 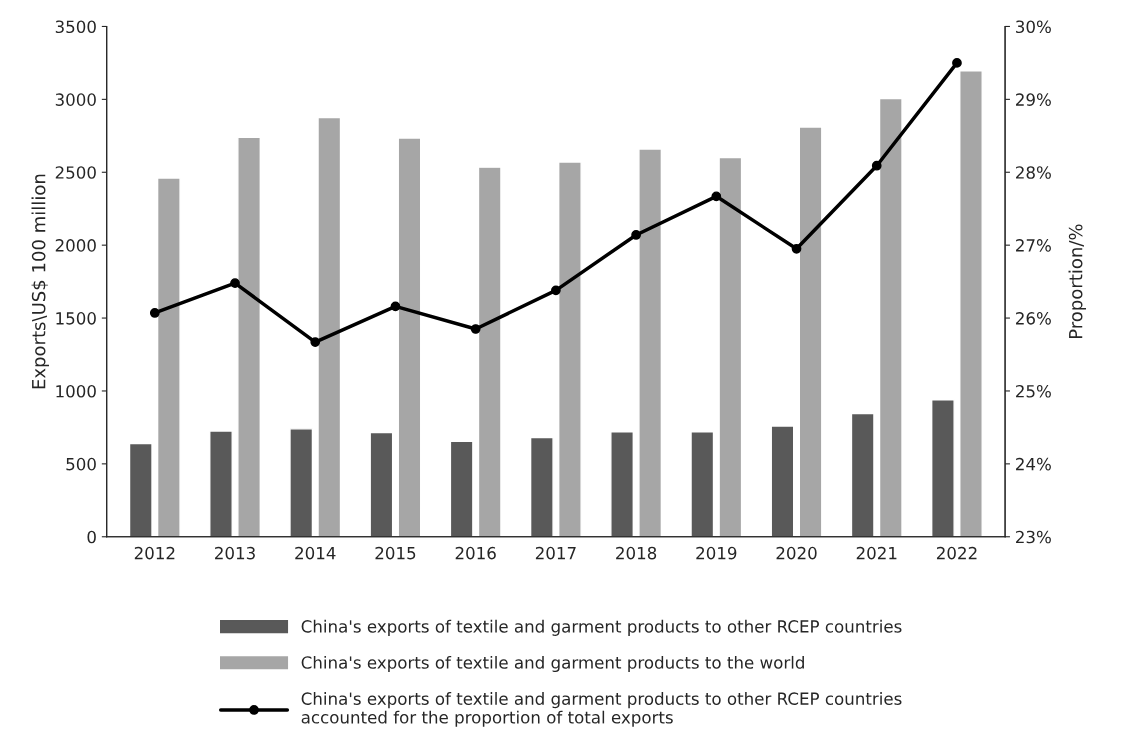 What do you see at coordinates (1033, 99) in the screenshot?
I see `y2-tick-label: 29%` at bounding box center [1033, 99].